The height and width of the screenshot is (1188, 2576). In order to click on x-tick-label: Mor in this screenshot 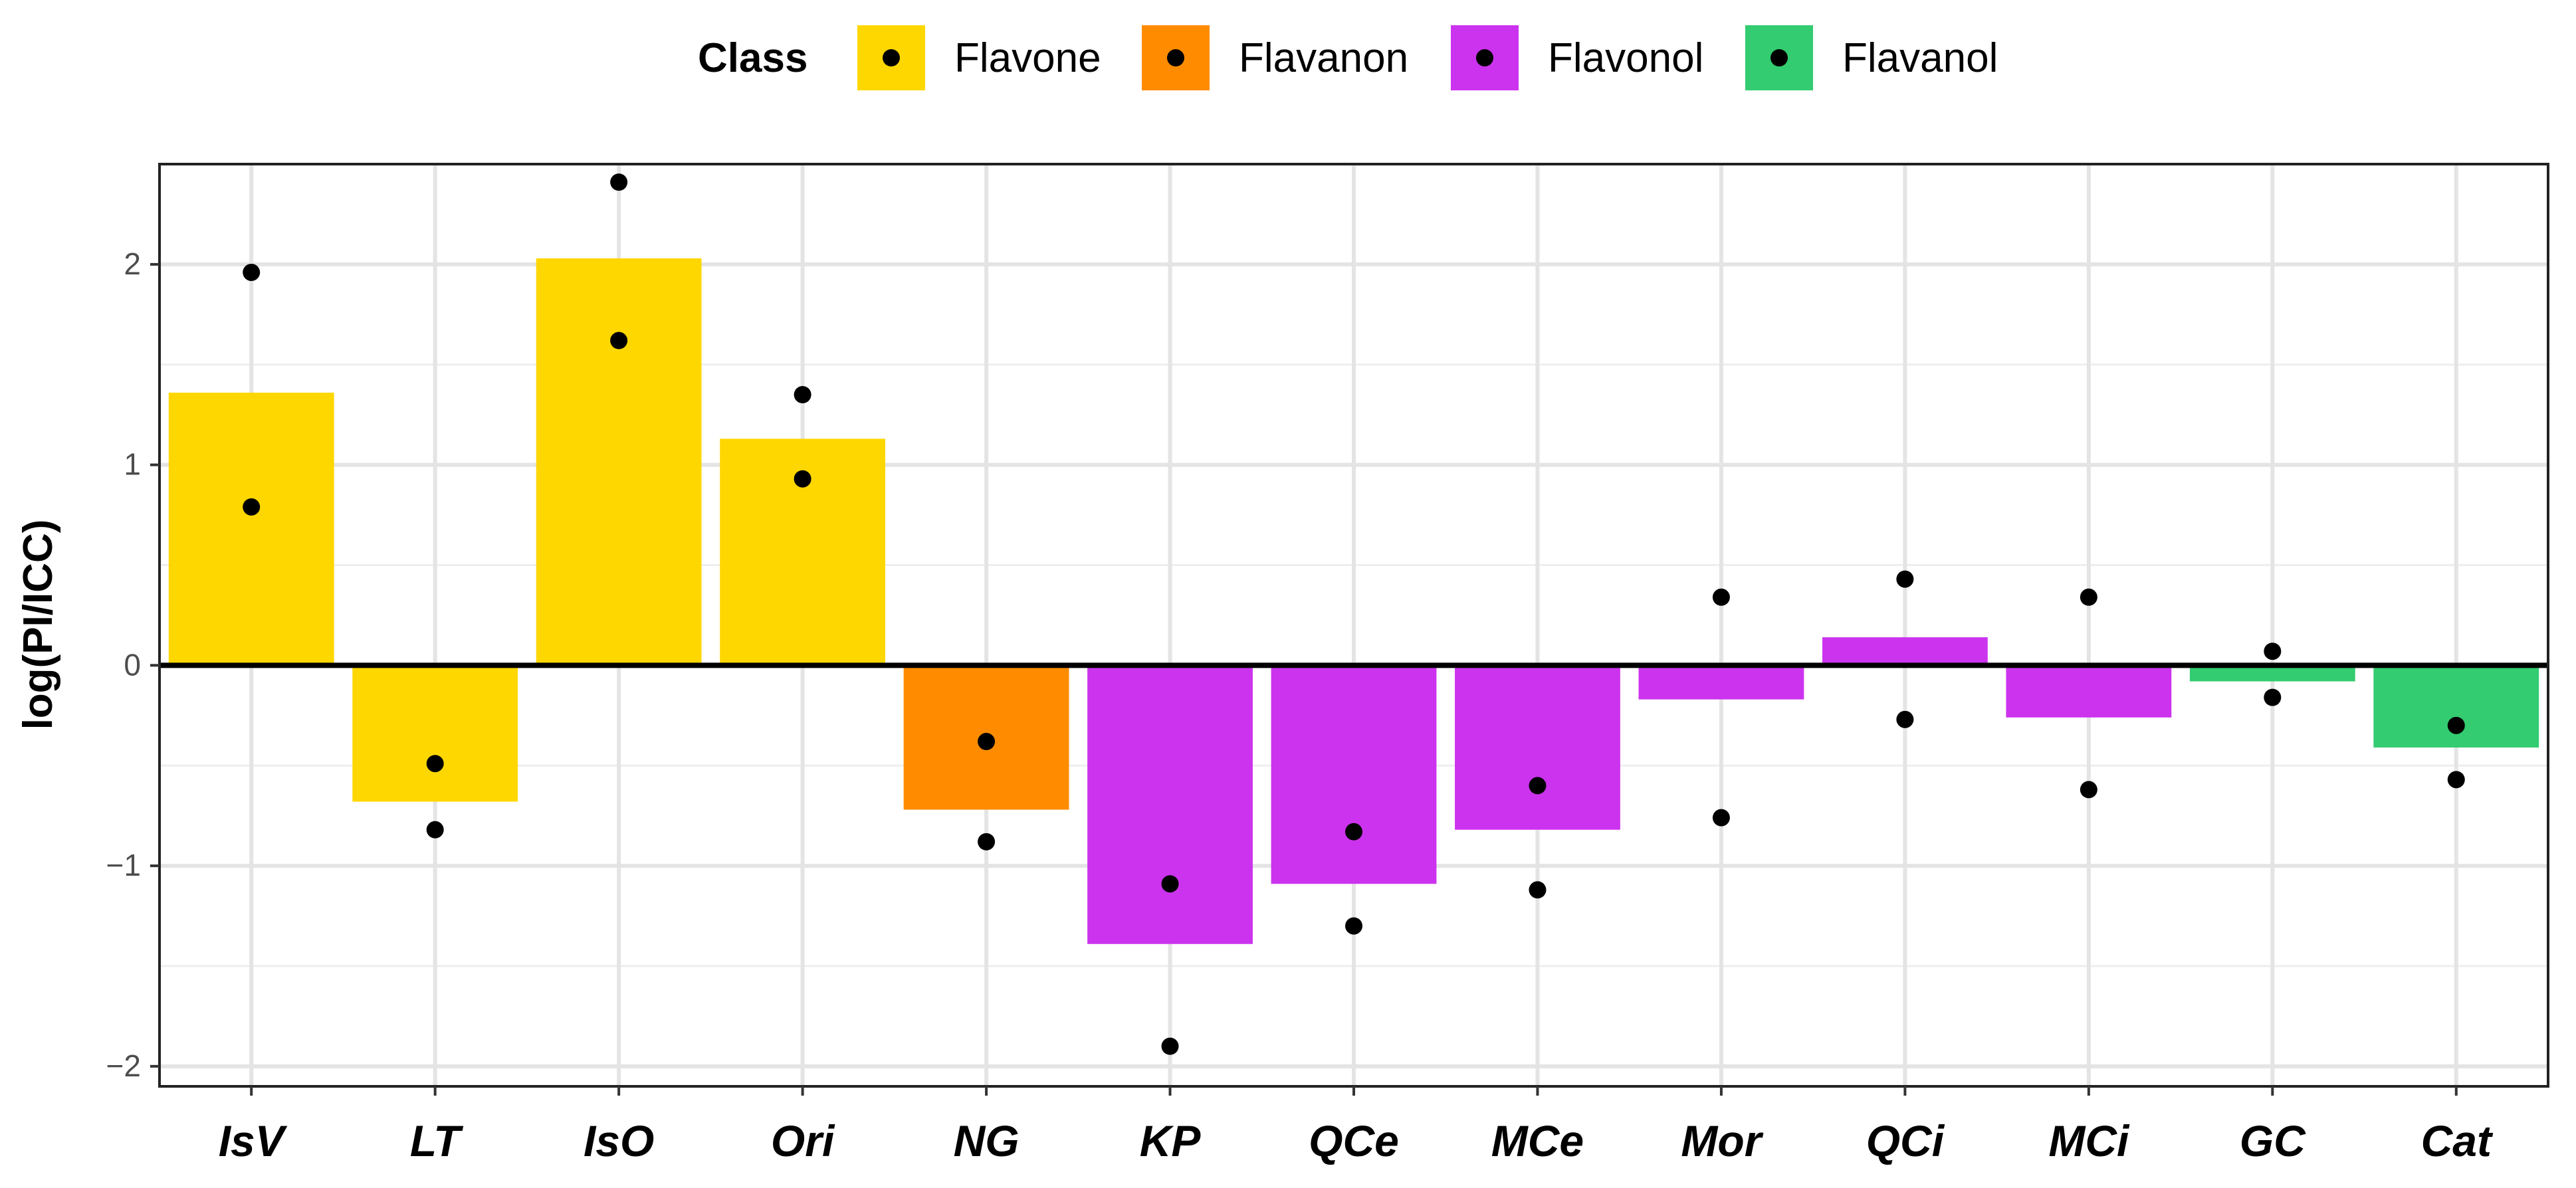, I will do `click(1722, 1140)`.